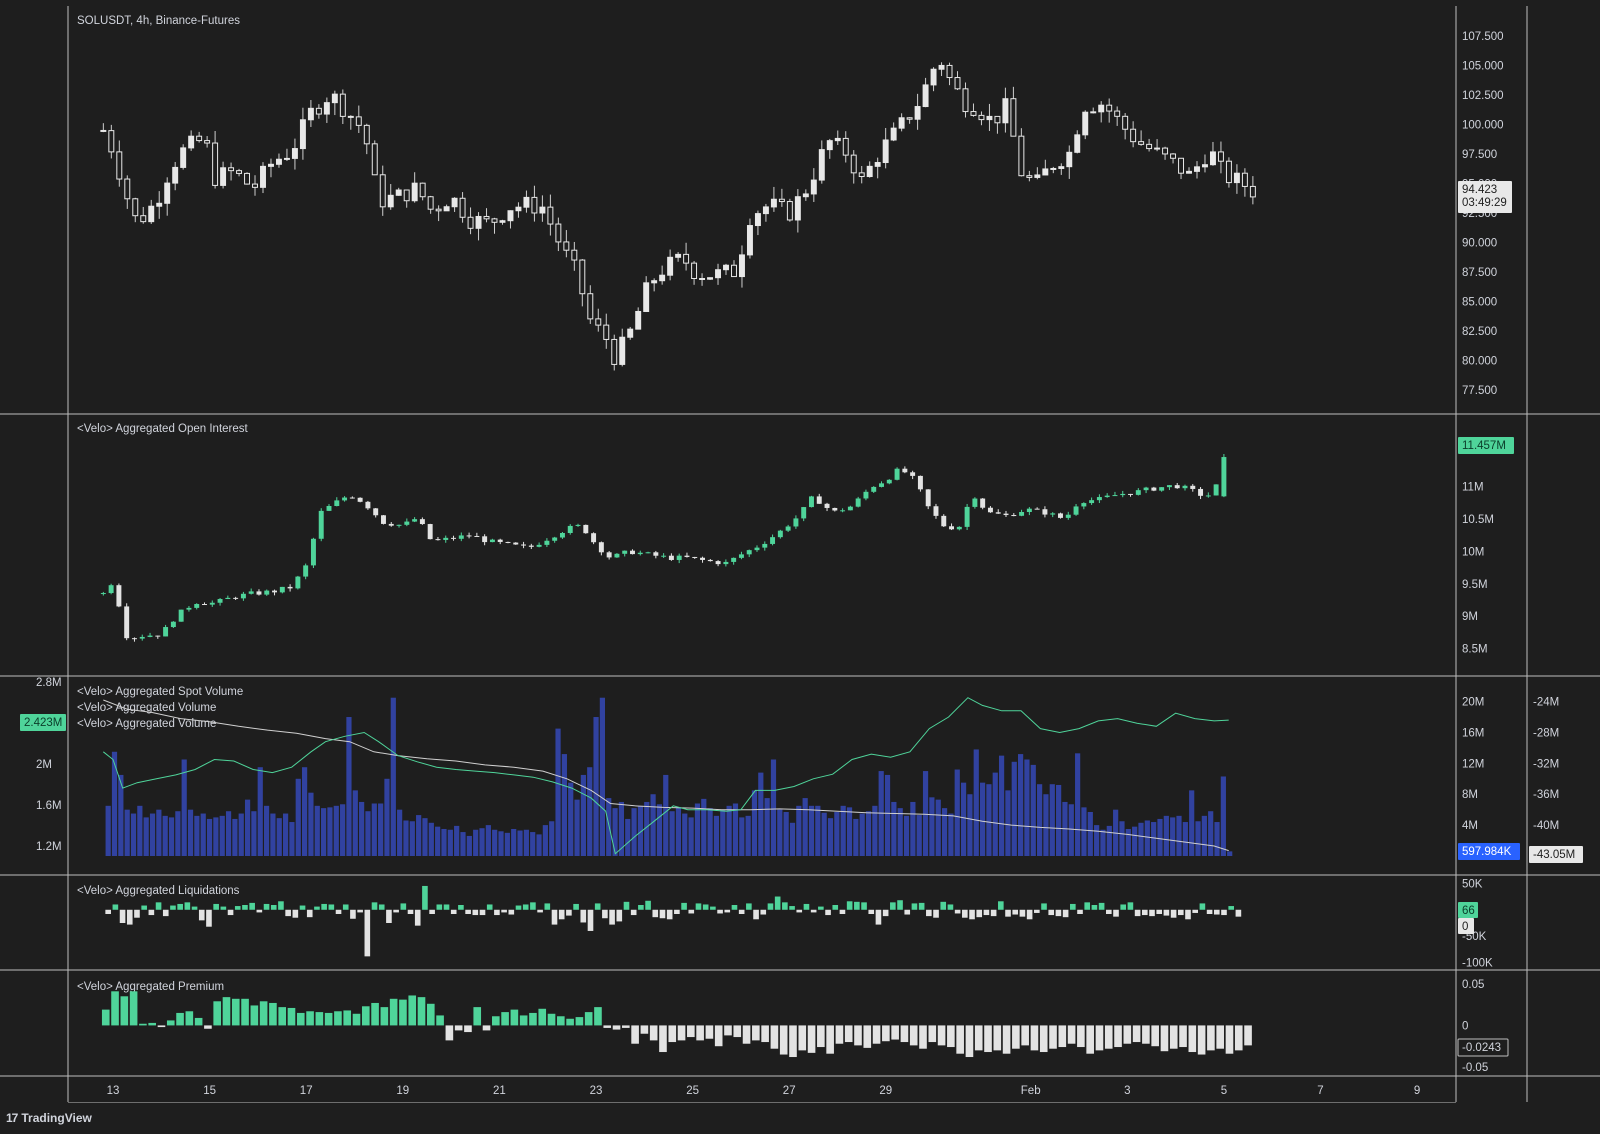 Image resolution: width=1600 pixels, height=1134 pixels. Describe the element at coordinates (1127, 1091) in the screenshot. I see `time-tick-label: 3` at that location.